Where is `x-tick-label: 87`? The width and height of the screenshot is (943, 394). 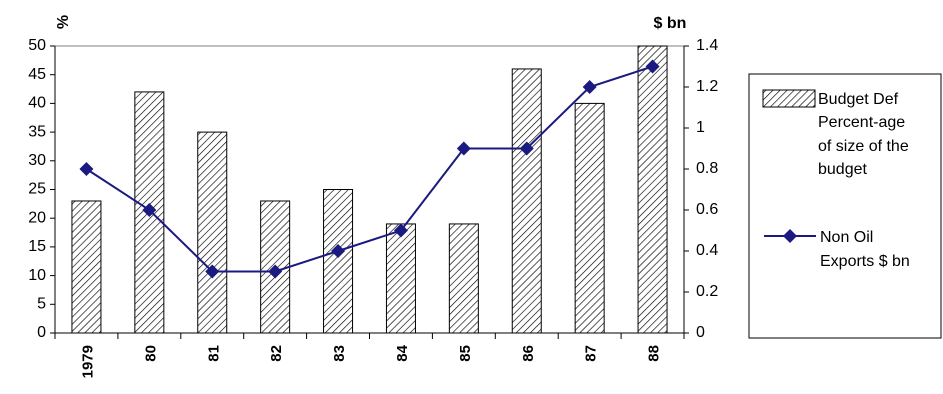 x-tick-label: 87 is located at coordinates (591, 353).